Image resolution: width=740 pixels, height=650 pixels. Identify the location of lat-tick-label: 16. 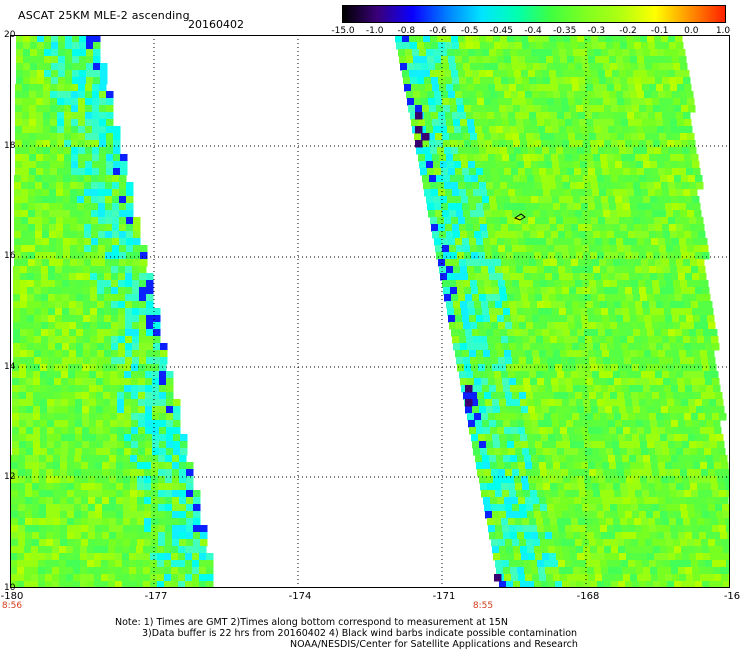
(10, 256).